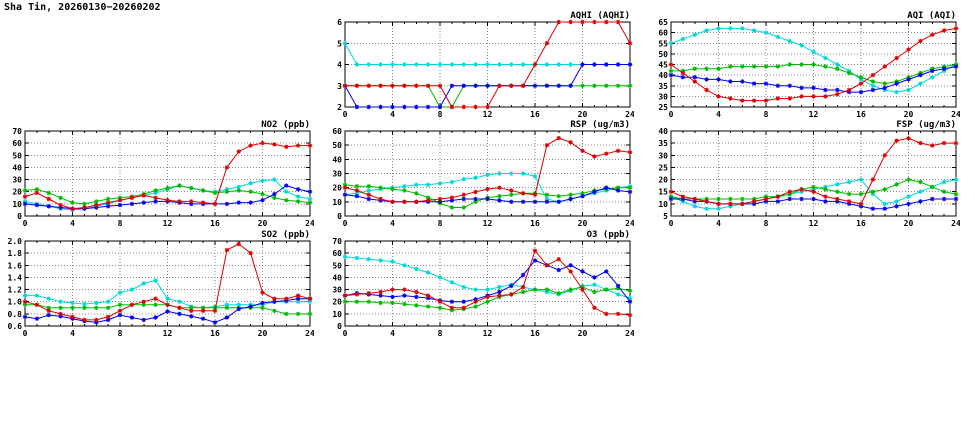 This screenshot has width=975, height=447. What do you see at coordinates (15, 302) in the screenshot?
I see `svg-text: 1.0` at bounding box center [15, 302].